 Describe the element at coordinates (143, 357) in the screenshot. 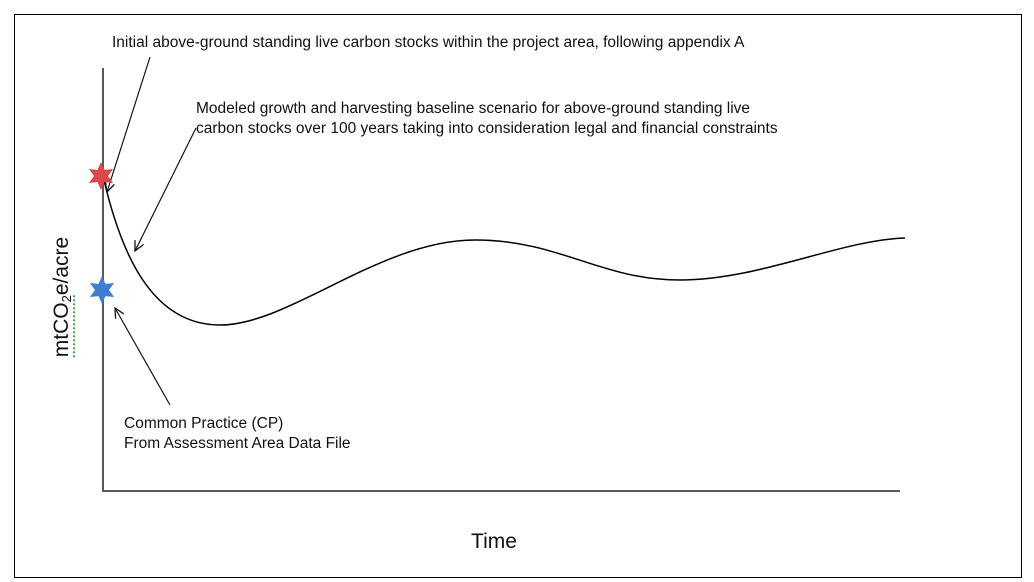

I see `arrow-common-practice` at that location.